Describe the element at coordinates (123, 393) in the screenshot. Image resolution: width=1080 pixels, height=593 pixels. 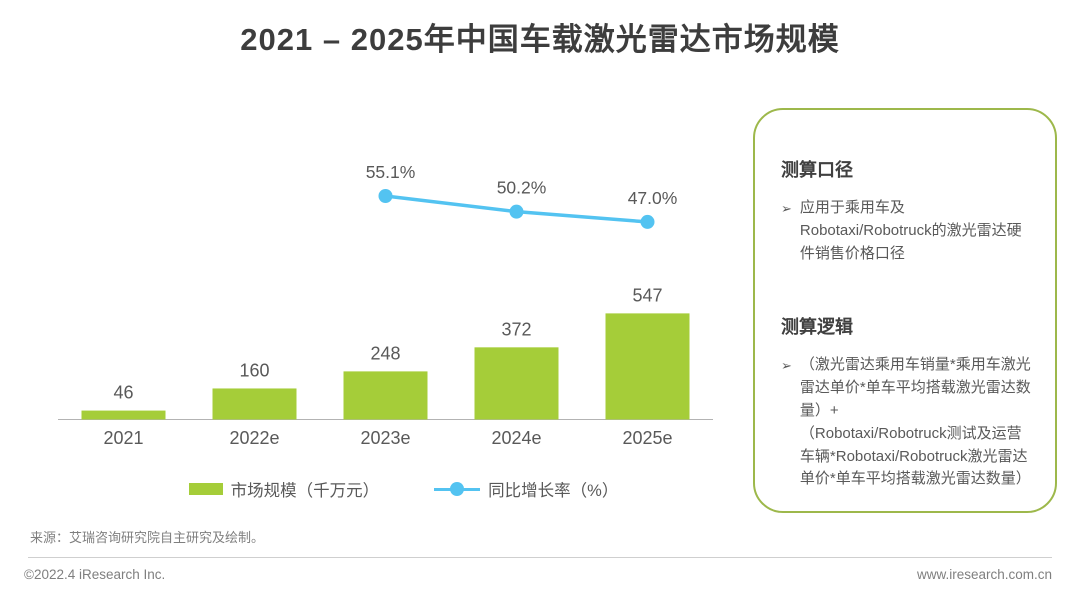
I see `bar-value-label-2021: 46` at that location.